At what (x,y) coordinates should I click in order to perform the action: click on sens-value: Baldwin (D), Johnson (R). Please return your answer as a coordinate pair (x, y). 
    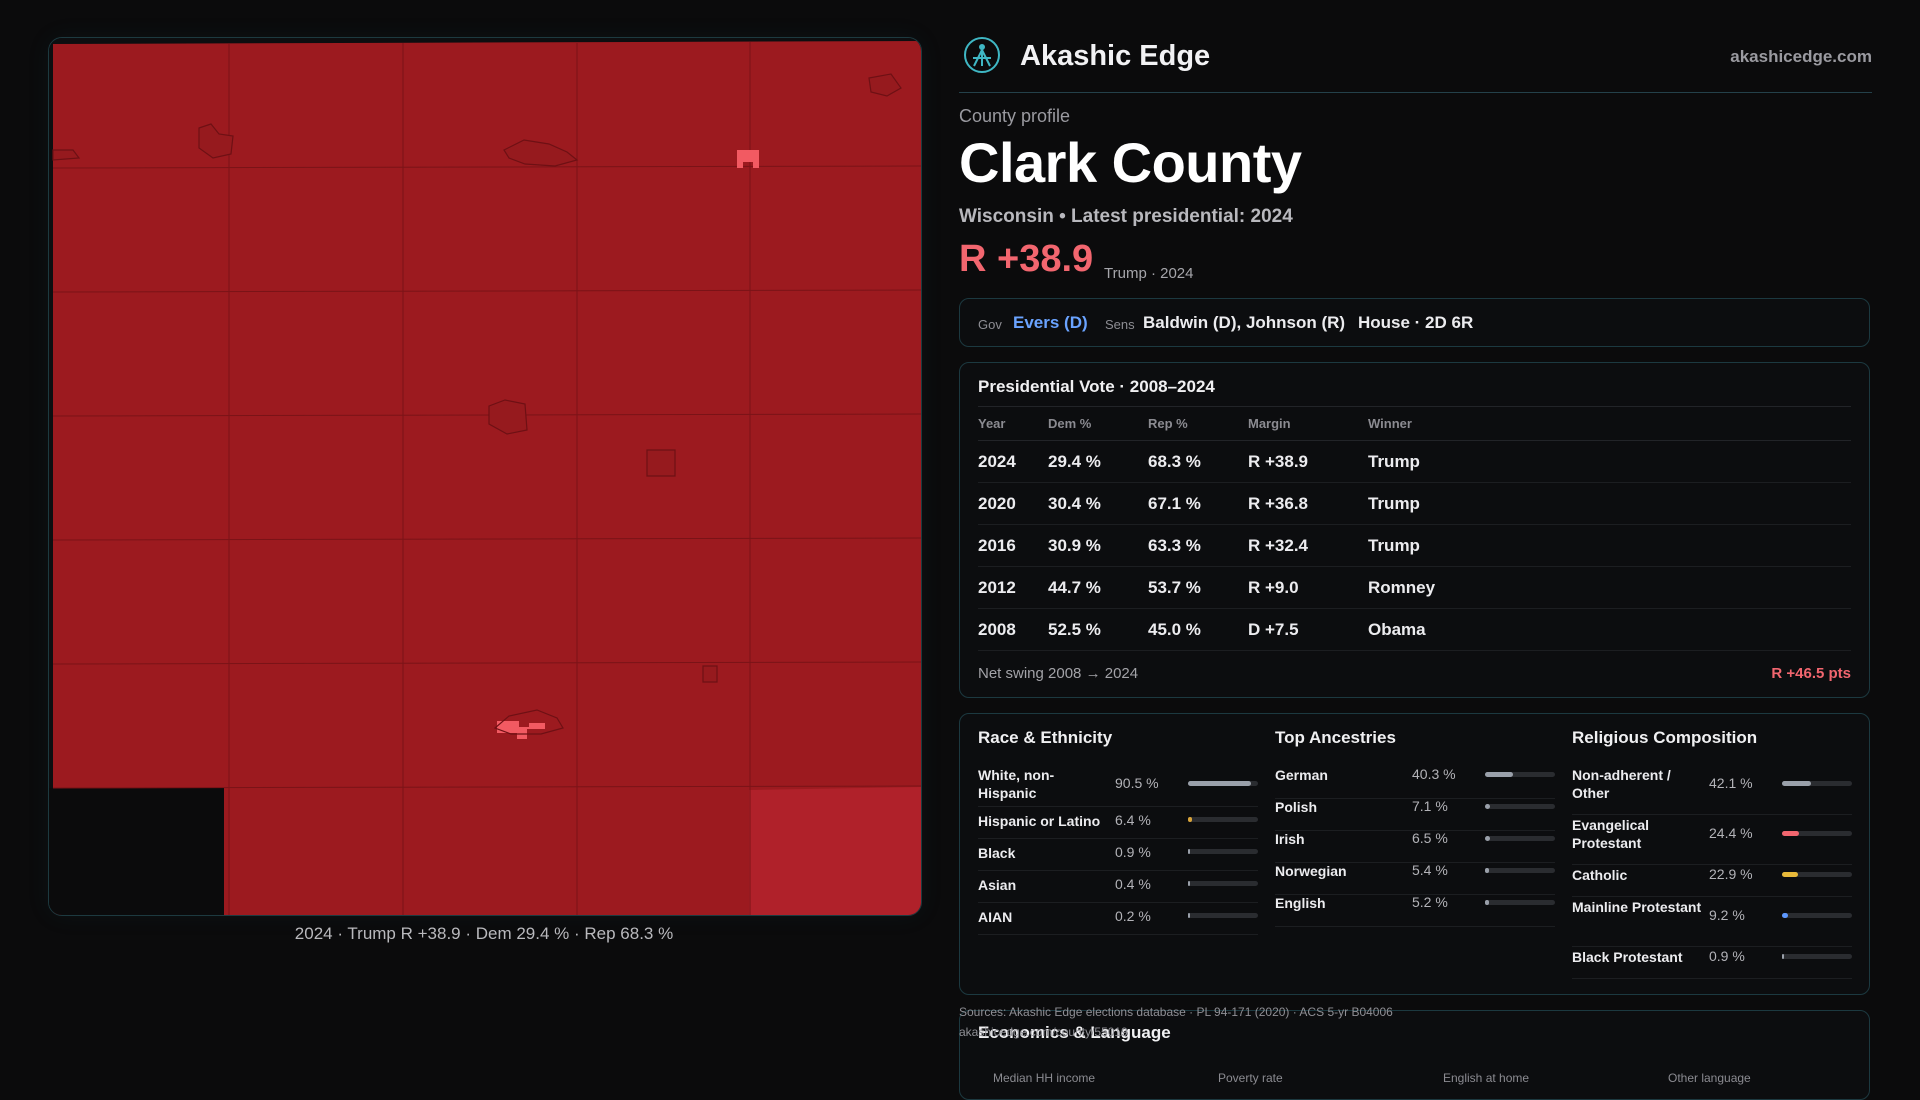
    Looking at the image, I should click on (1244, 322).